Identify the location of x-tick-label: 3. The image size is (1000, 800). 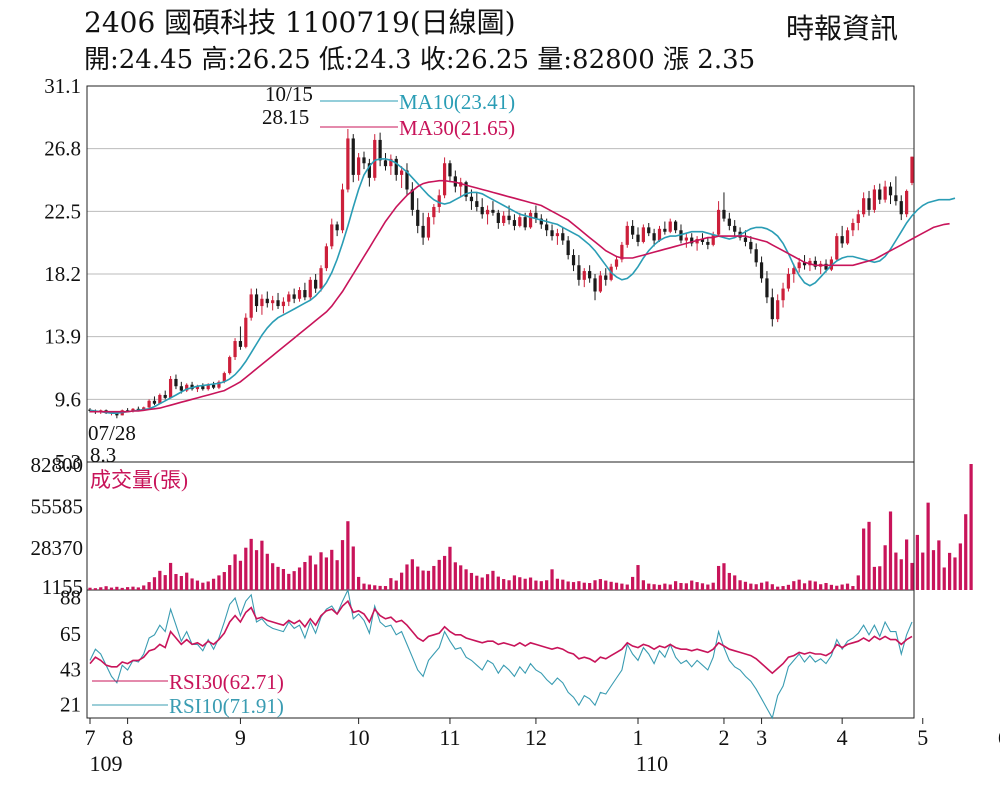
(761, 737).